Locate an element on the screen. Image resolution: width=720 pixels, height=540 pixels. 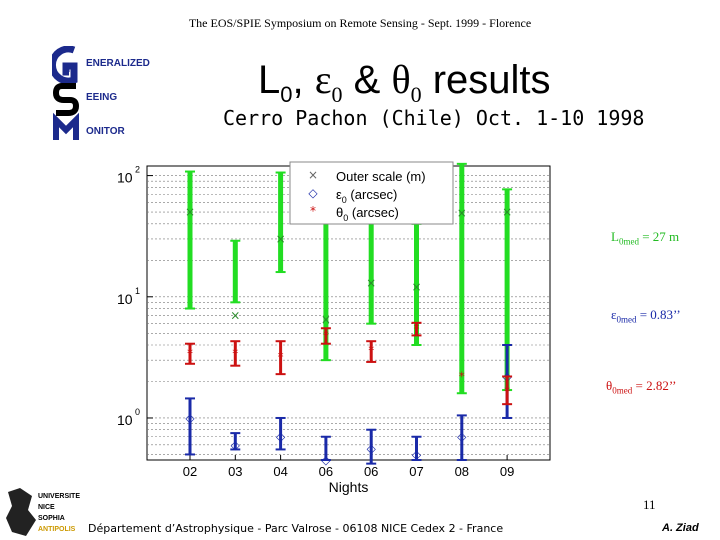
gsm-logo: ENERALIZED EEING ONITOR is located at coordinates (101, 93).